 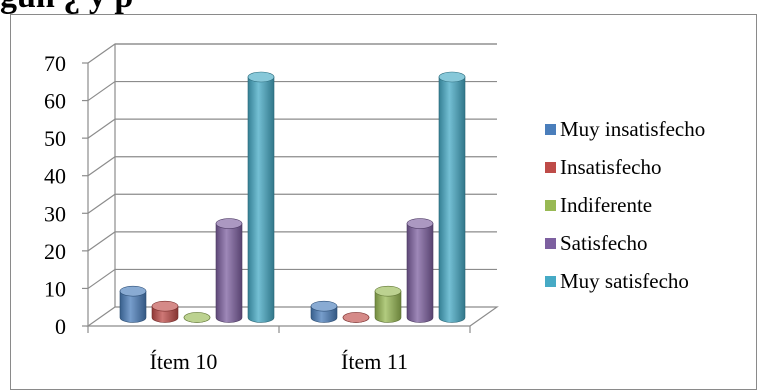 I want to click on y-tick-label: 0, so click(x=60, y=326).